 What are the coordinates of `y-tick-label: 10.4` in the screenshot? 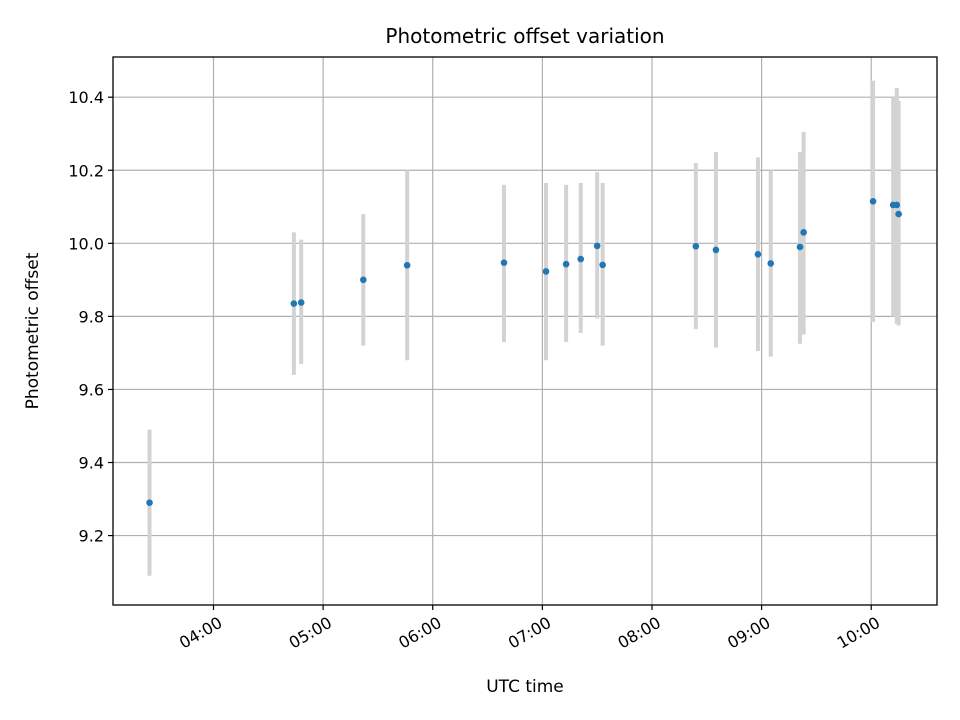 It's located at (86, 97).